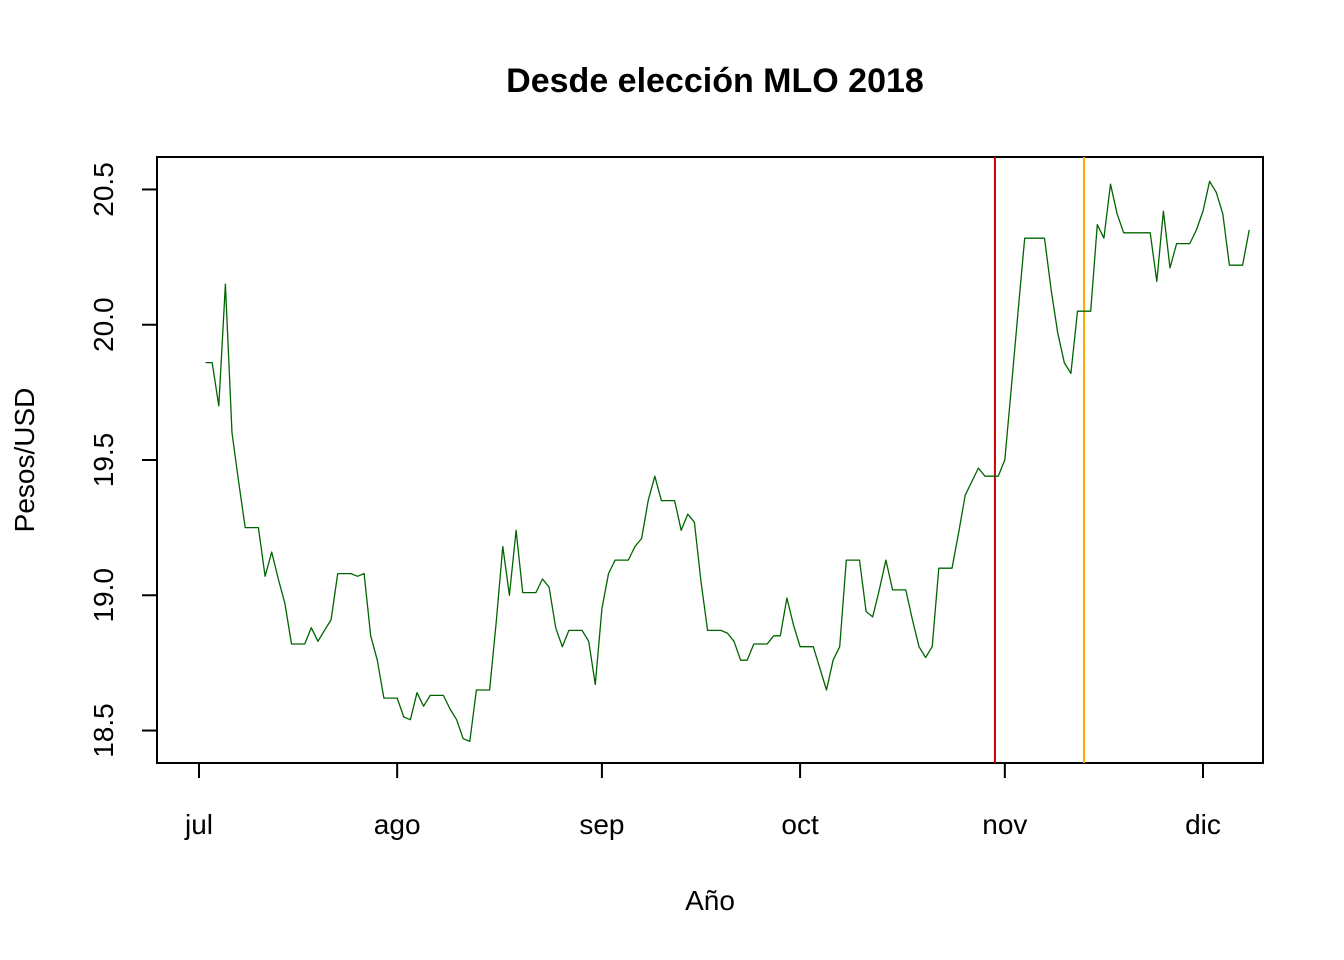 Image resolution: width=1344 pixels, height=960 pixels. I want to click on y-tick-label: 19.0, so click(103, 595).